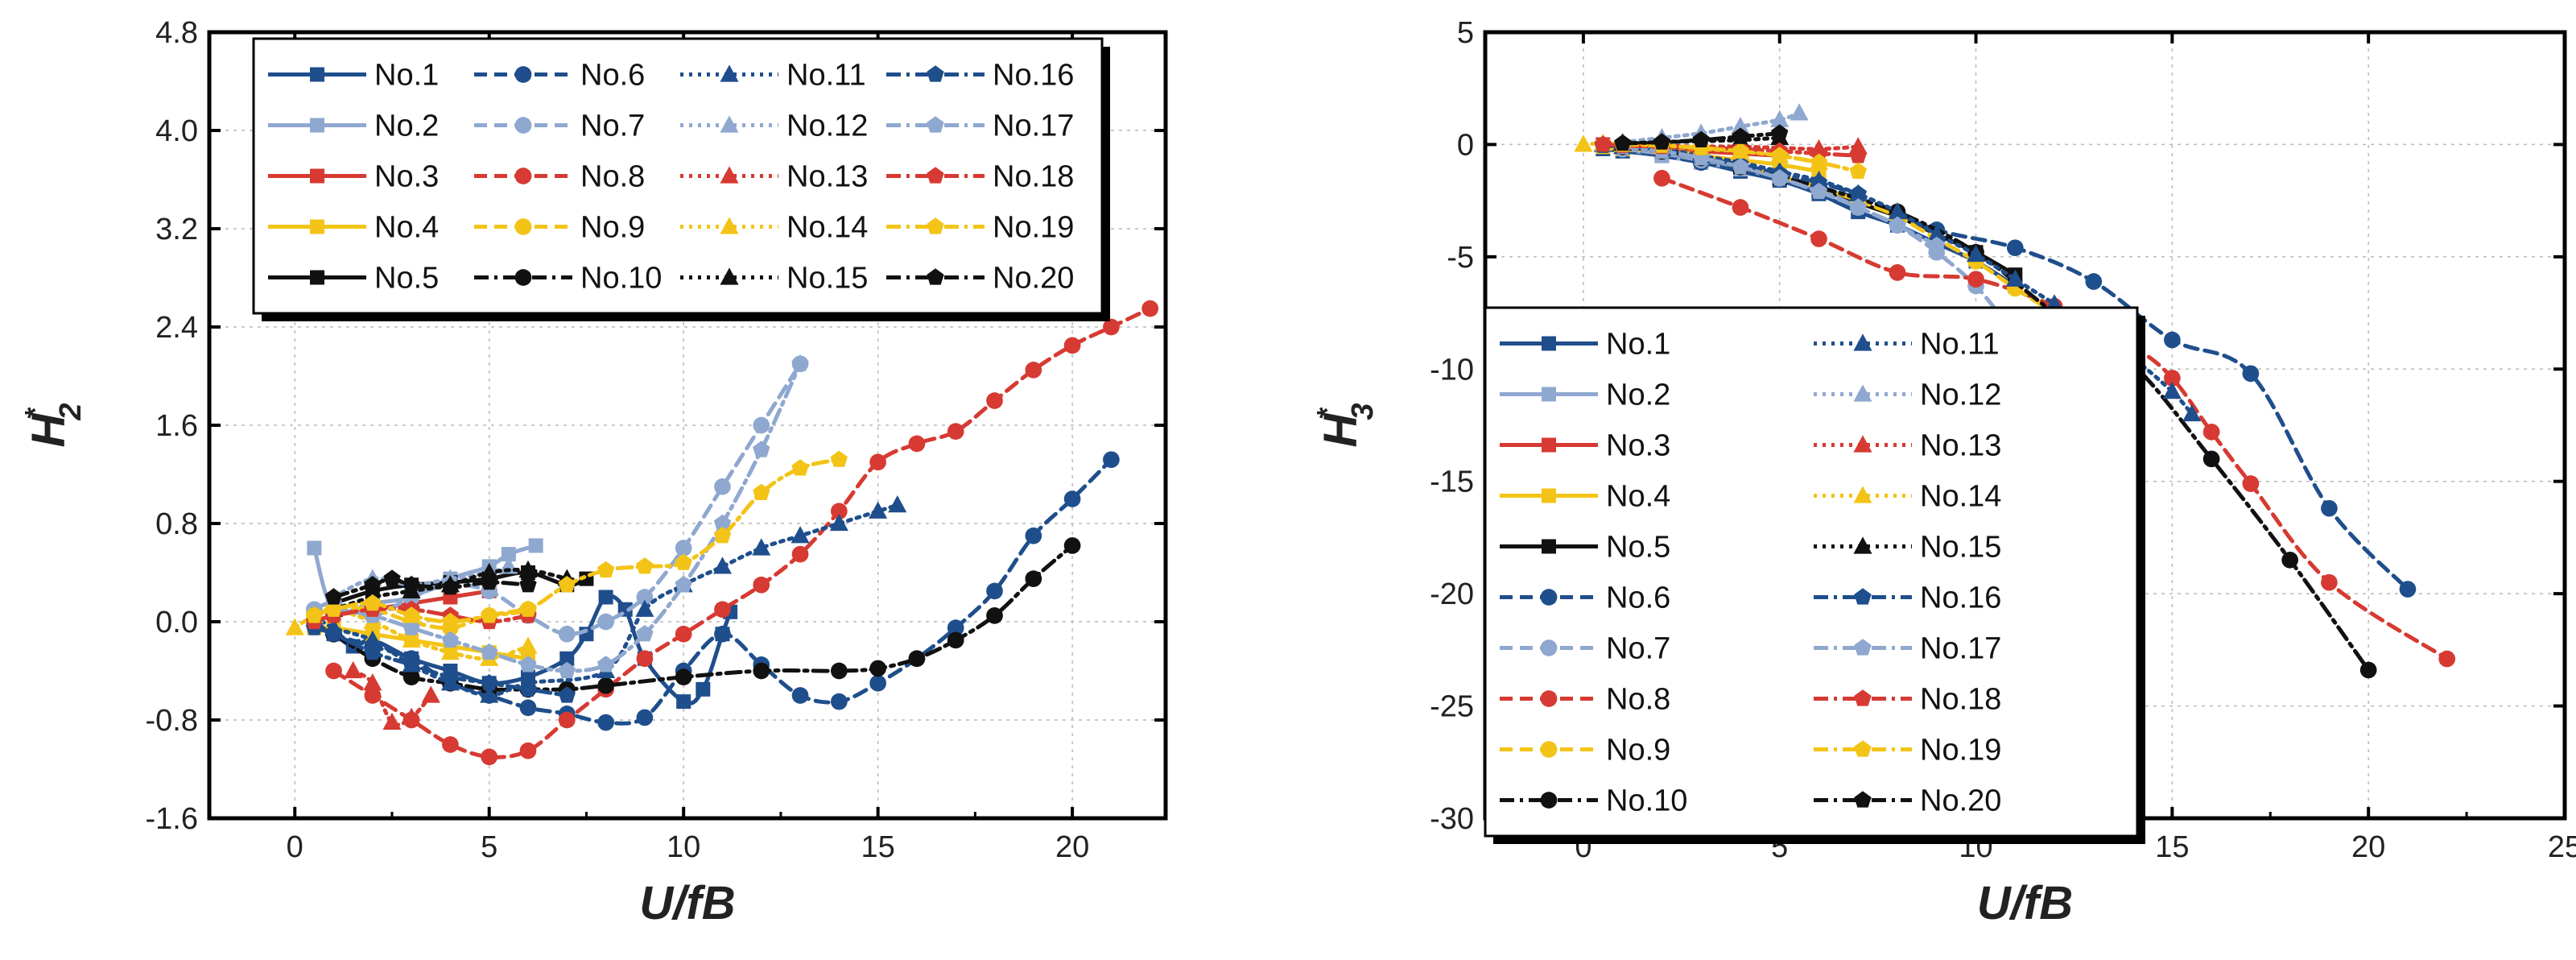 This screenshot has height=960, width=2576. What do you see at coordinates (980, 177) in the screenshot?
I see `legend-item: No.18` at bounding box center [980, 177].